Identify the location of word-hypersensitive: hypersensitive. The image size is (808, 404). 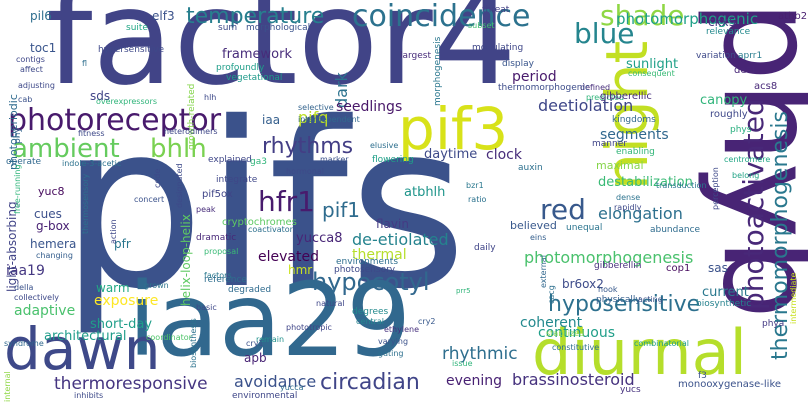
(131, 50).